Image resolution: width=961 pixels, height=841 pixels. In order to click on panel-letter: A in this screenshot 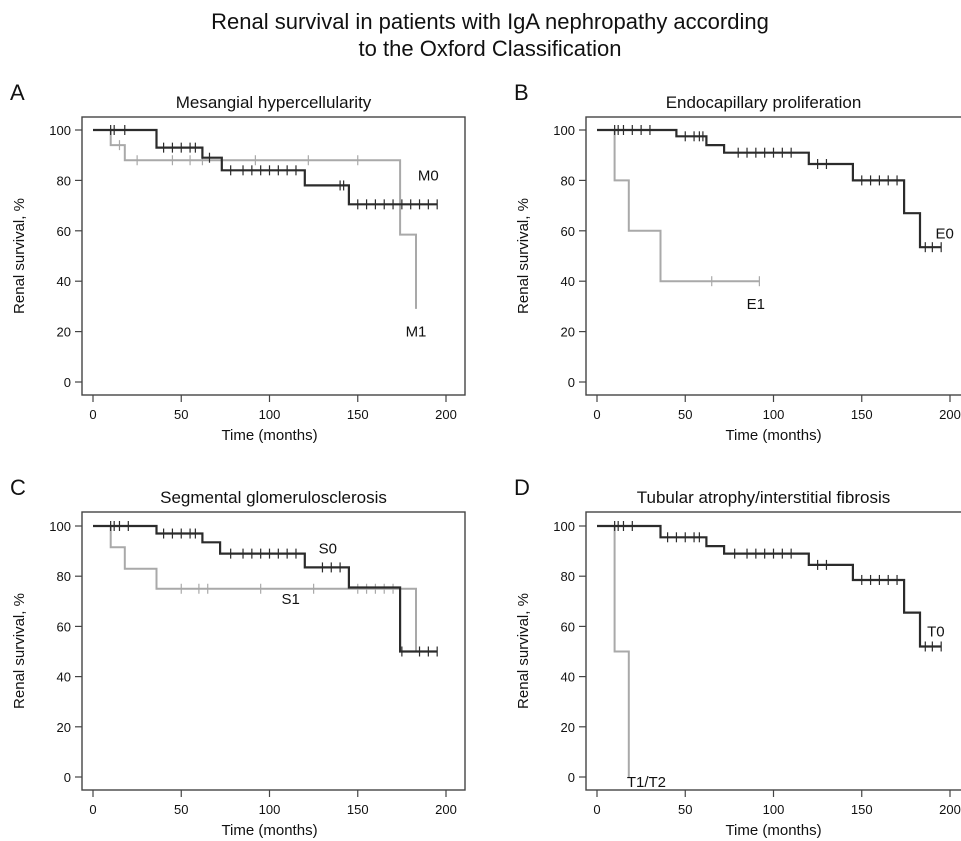, I will do `click(17, 92)`.